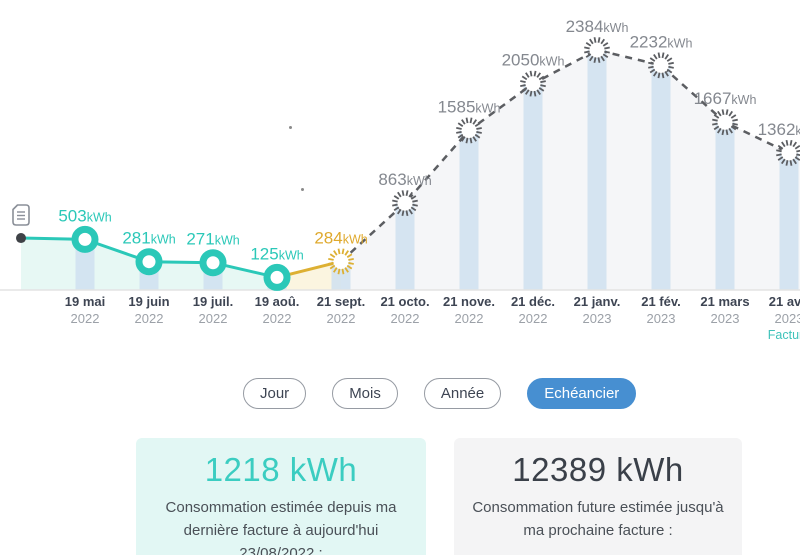  I want to click on svg-text: 21 nove., so click(469, 301).